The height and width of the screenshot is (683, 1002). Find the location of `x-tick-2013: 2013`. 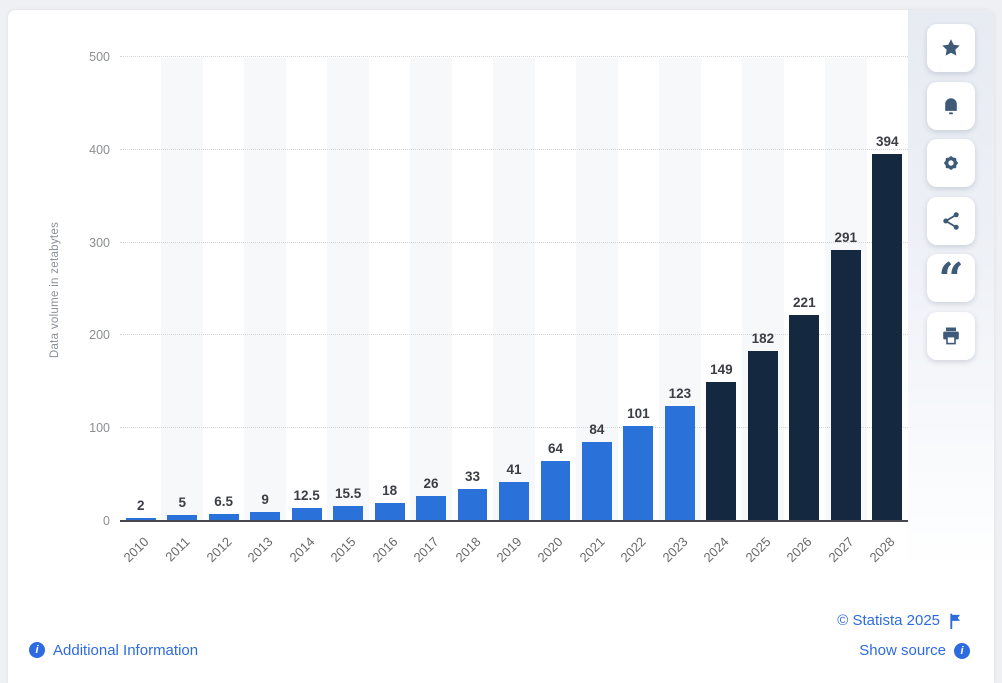

x-tick-2013: 2013 is located at coordinates (260, 550).